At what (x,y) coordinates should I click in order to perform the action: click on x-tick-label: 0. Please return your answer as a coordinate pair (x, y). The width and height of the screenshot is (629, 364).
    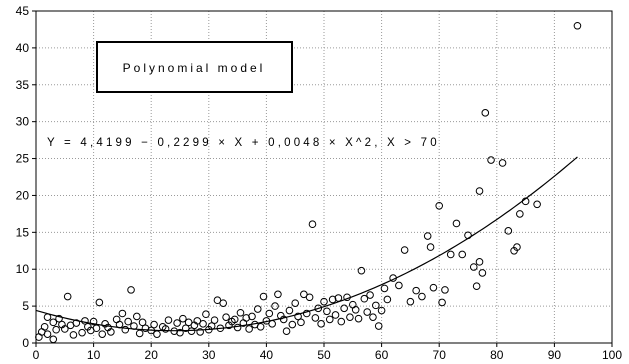
    Looking at the image, I should click on (36, 355).